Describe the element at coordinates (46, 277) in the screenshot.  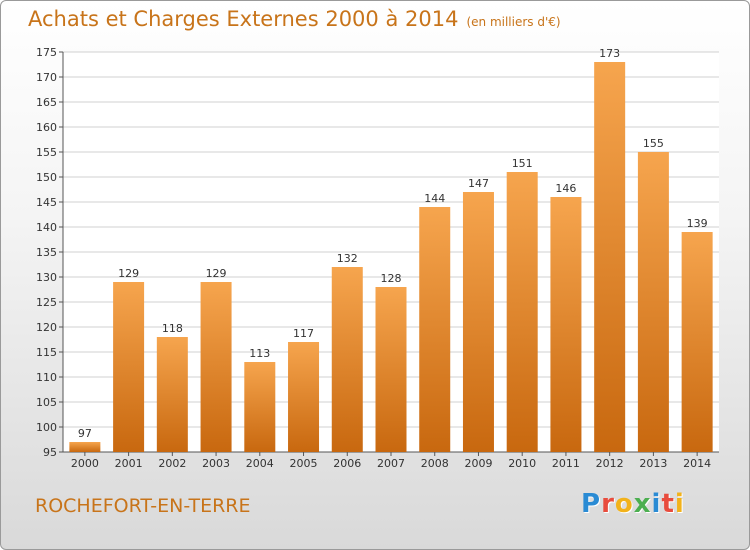
I see `y-tick-label: 130` at that location.